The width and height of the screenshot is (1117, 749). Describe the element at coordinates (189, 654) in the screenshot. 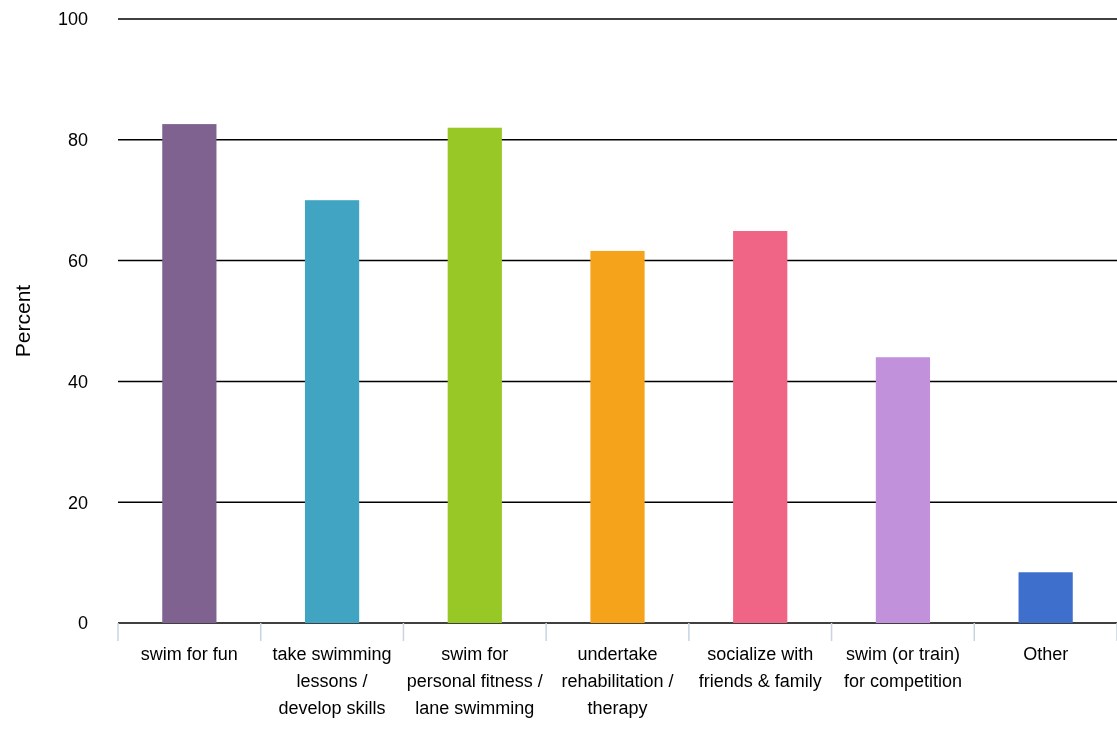

I see `x-tick-label: swim for fun` at that location.